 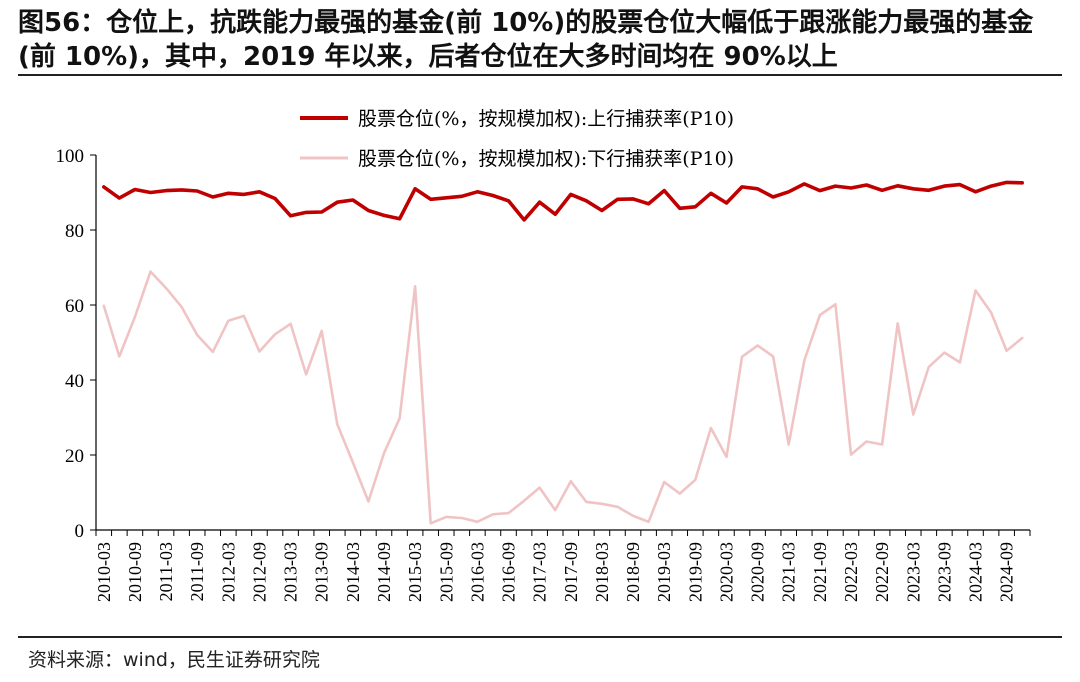 What do you see at coordinates (976, 572) in the screenshot?
I see `x-tick-label: 2024-03` at bounding box center [976, 572].